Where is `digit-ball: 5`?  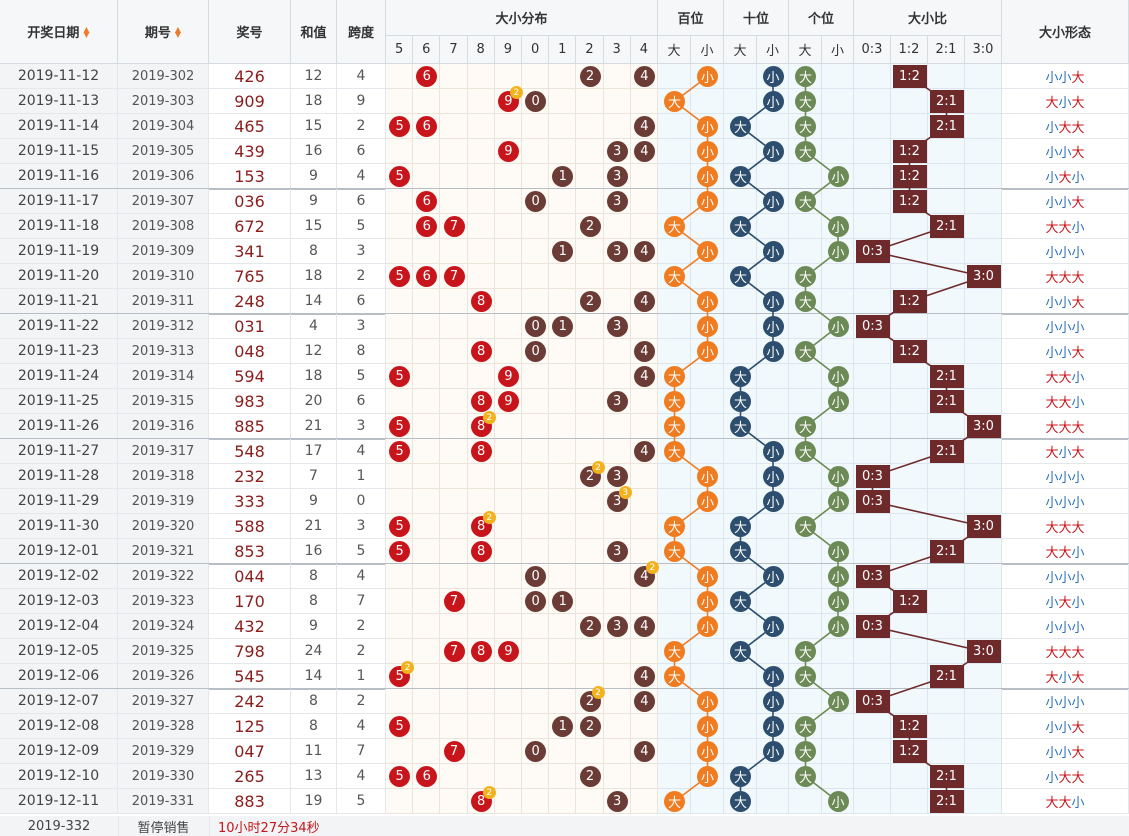 digit-ball: 5 is located at coordinates (400, 451).